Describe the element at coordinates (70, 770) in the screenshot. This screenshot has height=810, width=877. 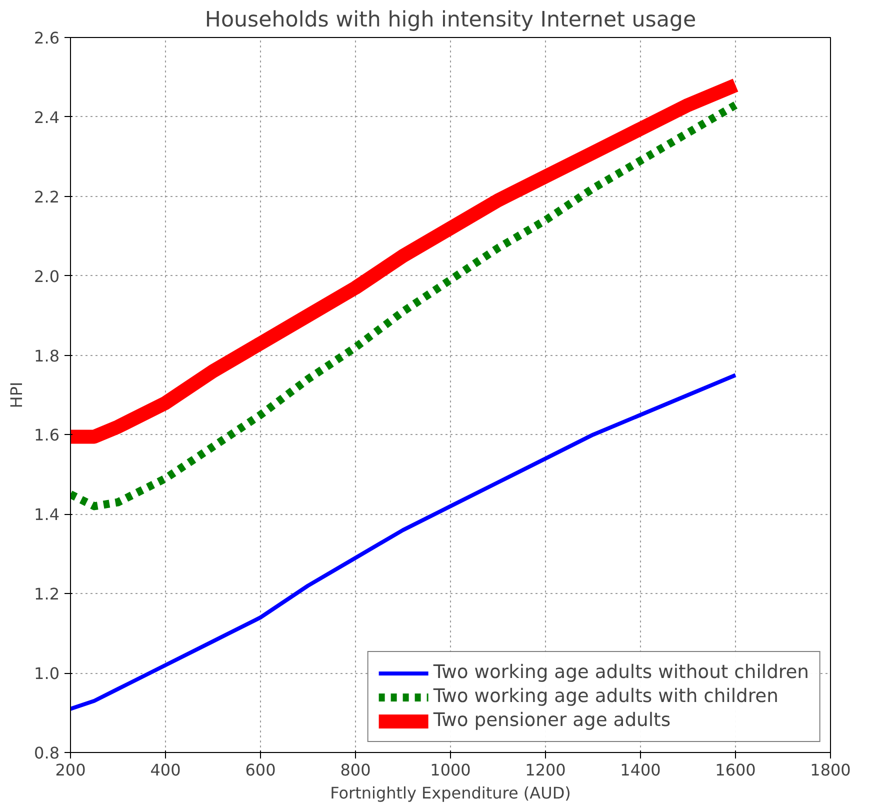
I see `x-tick-label: 200` at that location.